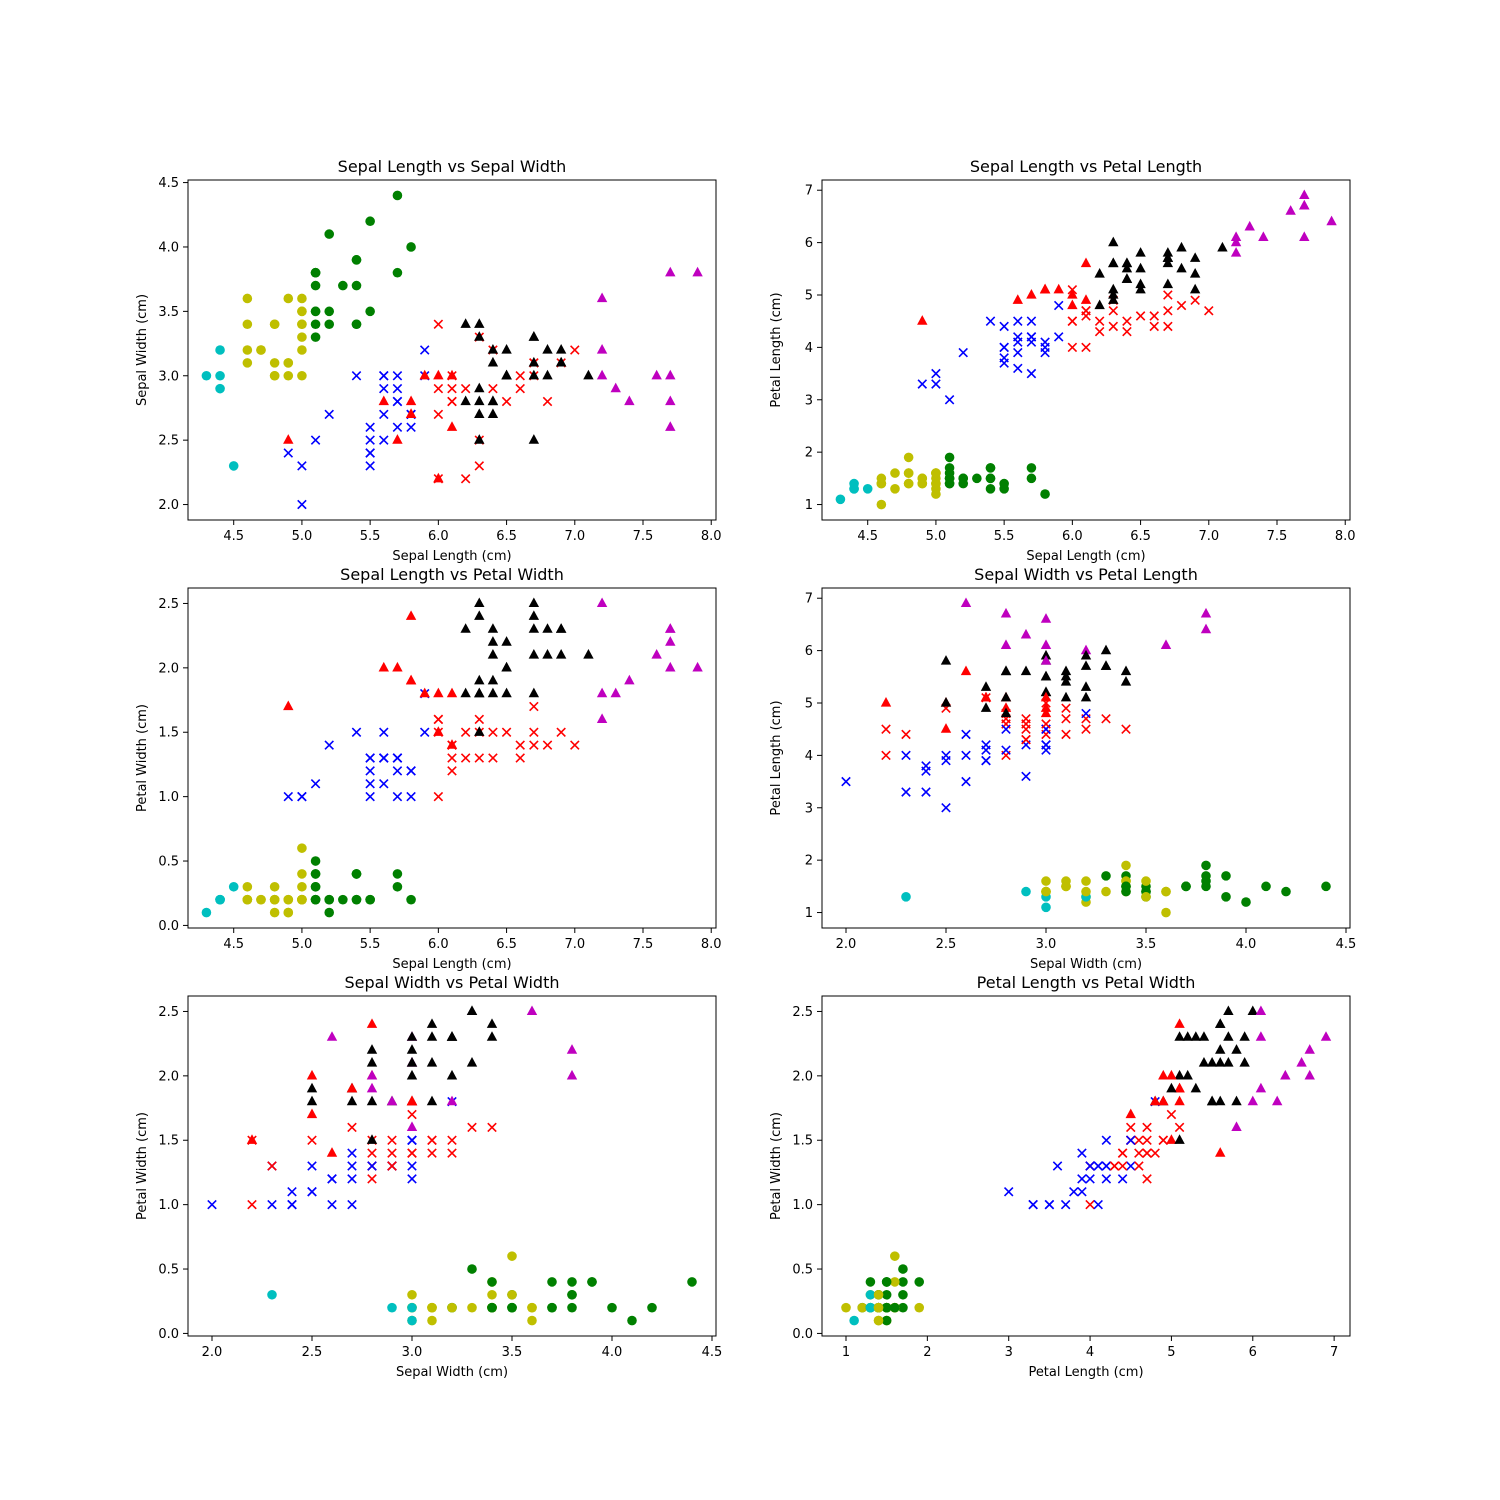 The image size is (1500, 1500). What do you see at coordinates (809, 808) in the screenshot?
I see `y-tick-label: 3` at bounding box center [809, 808].